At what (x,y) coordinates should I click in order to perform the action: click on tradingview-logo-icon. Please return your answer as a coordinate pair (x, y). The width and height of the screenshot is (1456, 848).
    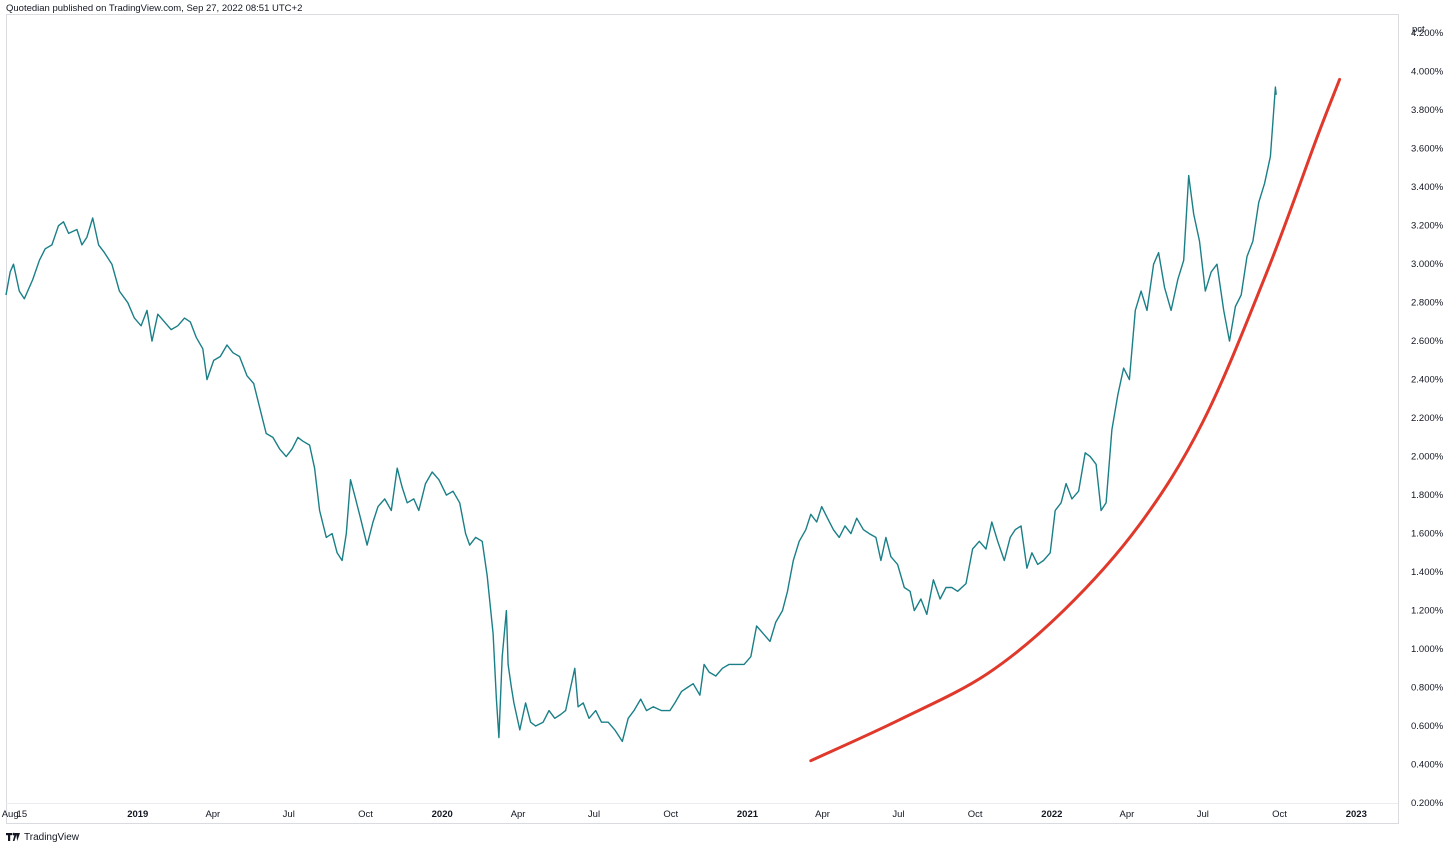
    Looking at the image, I should click on (13, 836).